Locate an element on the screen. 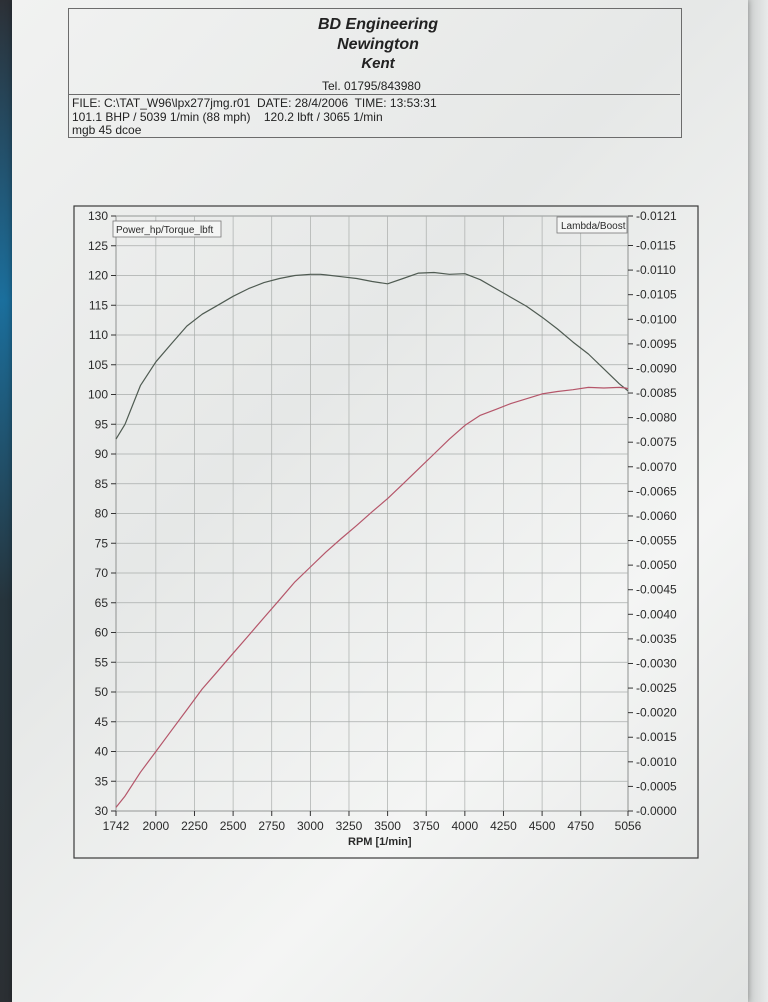 This screenshot has width=768, height=1002. y-right-tick-label: -0.0055 is located at coordinates (656, 541).